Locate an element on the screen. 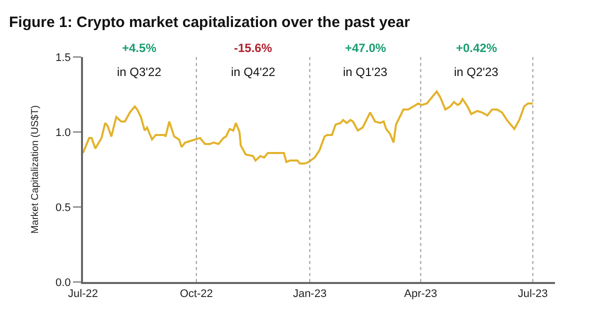  chart-title: Figure 1: Crypto market capitalization over the past year is located at coordinates (209, 22).